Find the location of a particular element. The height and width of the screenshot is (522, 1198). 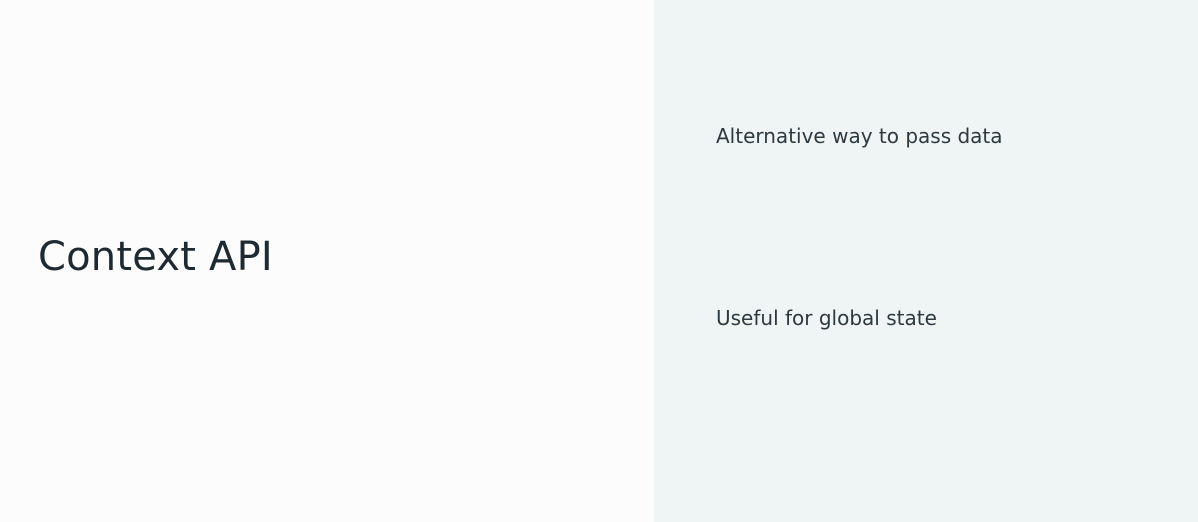

bullet-global-state: Useful for global state is located at coordinates (826, 318).